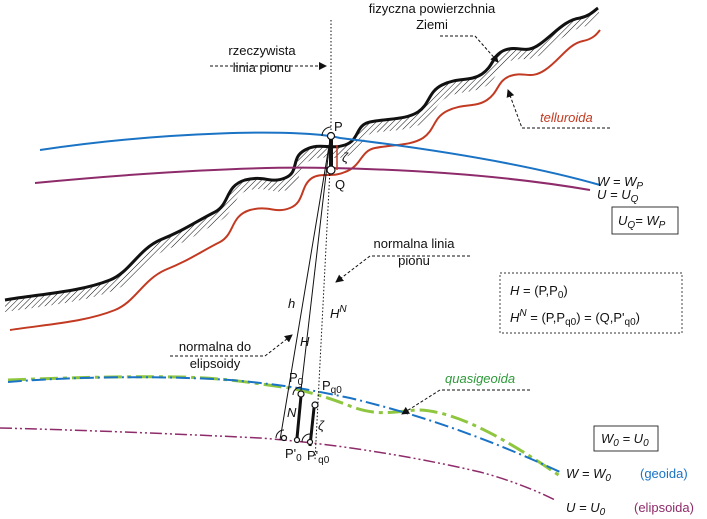 This screenshot has height=519, width=707. Describe the element at coordinates (642, 222) in the screenshot. I see `eq-UQ-WP: UQ= WP` at that location.